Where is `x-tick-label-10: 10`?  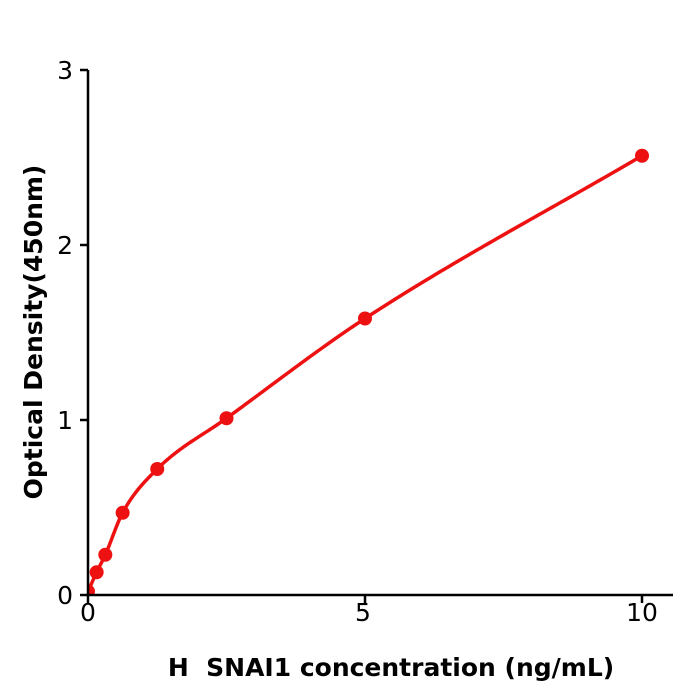 x-tick-label-10: 10 is located at coordinates (642, 612).